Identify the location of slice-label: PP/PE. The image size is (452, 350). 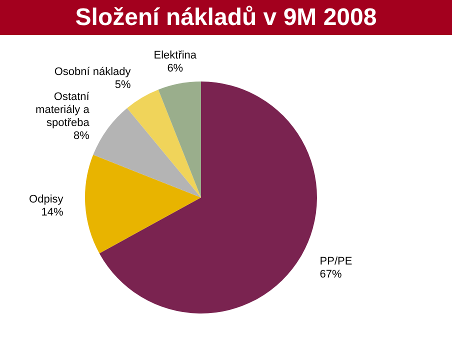
(336, 261).